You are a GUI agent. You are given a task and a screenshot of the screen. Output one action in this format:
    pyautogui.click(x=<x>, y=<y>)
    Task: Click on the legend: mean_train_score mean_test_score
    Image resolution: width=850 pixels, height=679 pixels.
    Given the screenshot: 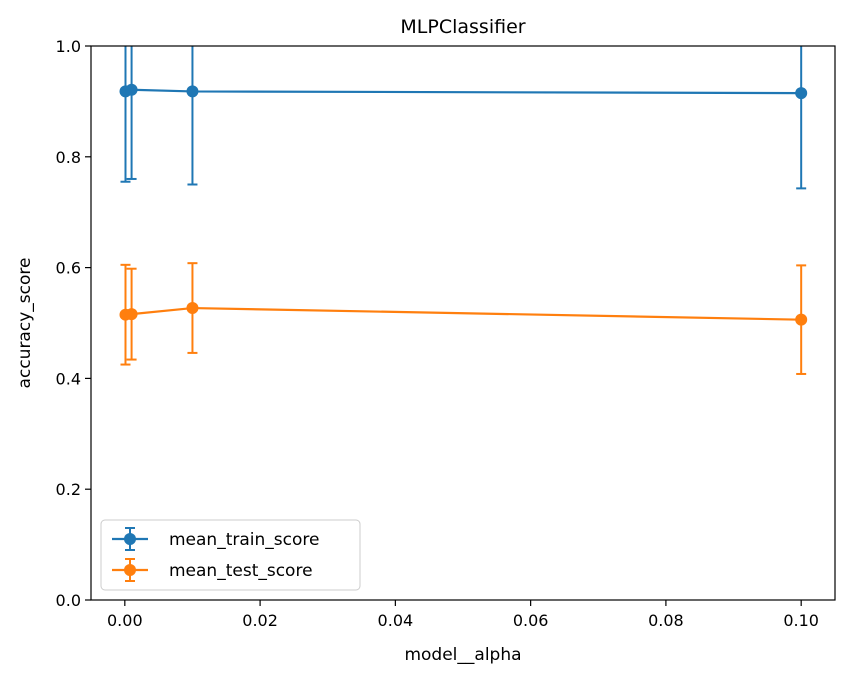 What is the action you would take?
    pyautogui.click(x=230, y=555)
    